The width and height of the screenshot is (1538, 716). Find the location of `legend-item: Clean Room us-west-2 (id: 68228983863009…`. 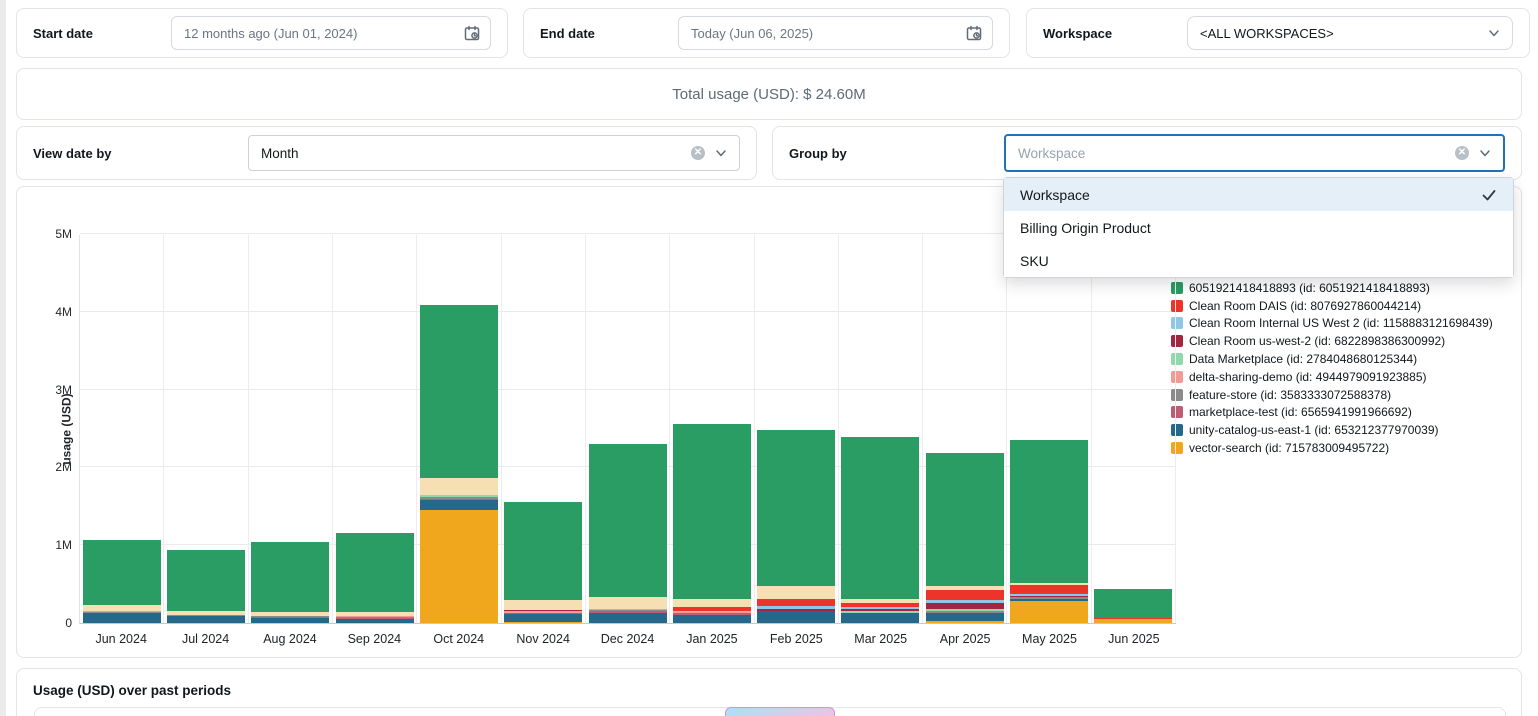

legend-item: Clean Room us-west-2 (id: 68228983863009… is located at coordinates (1345, 341).